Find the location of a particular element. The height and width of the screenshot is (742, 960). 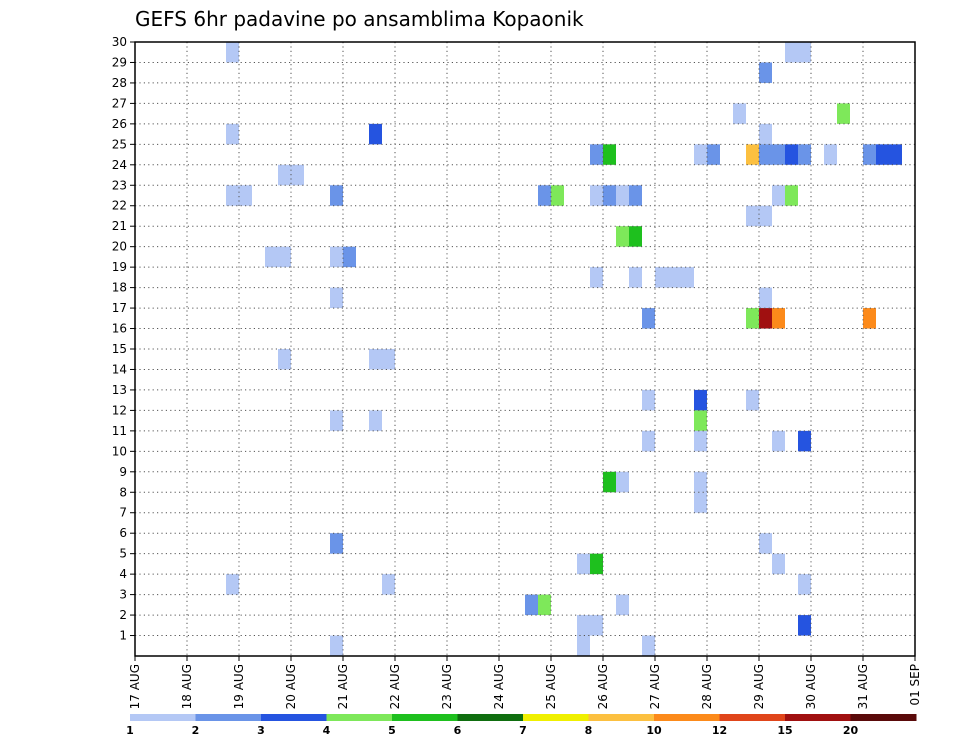

colorbar-label: 4 is located at coordinates (327, 730).